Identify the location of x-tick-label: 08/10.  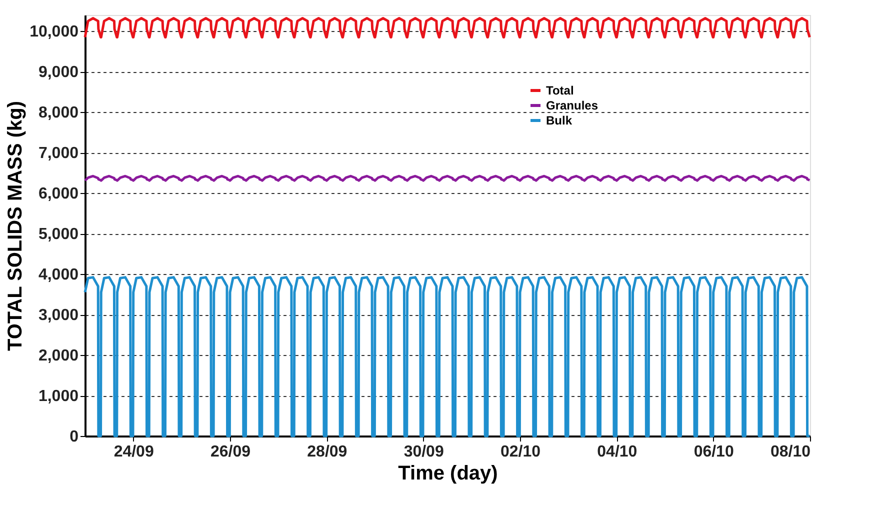
(790, 452).